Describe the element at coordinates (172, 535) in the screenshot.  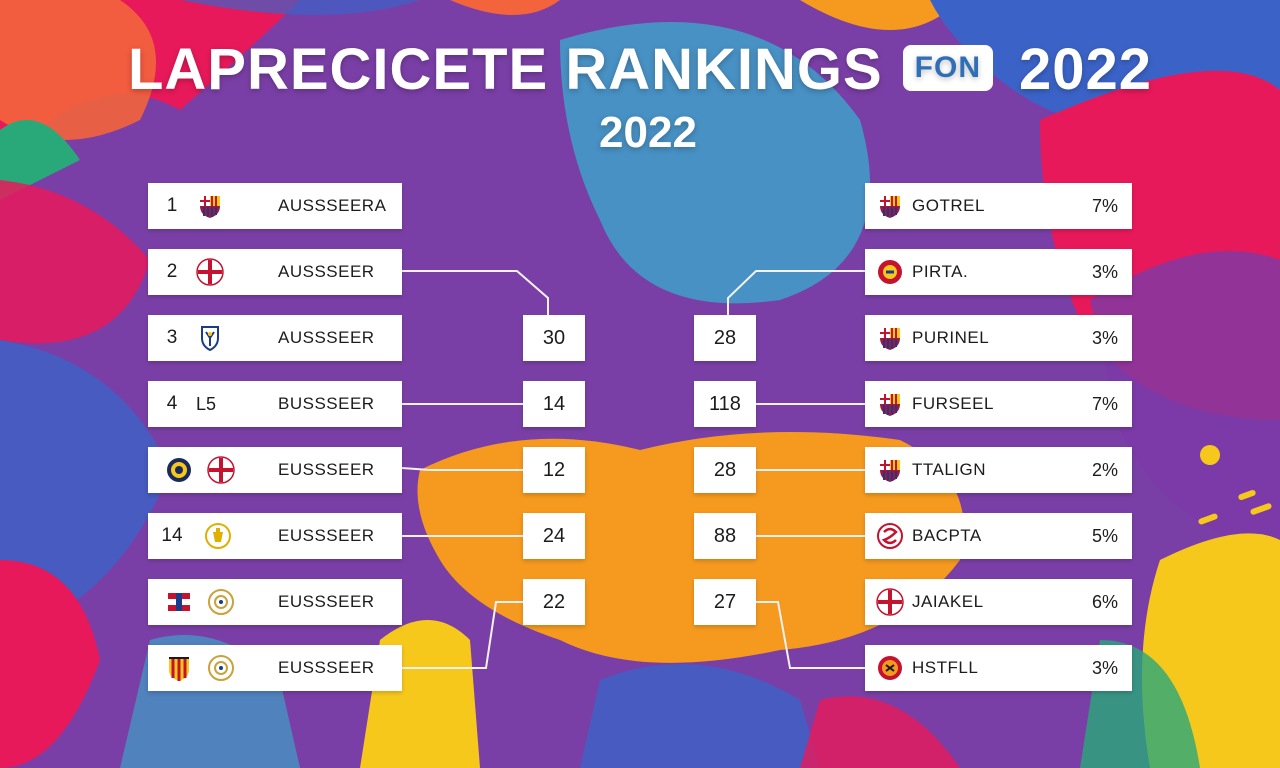
I see `rank: 14` at that location.